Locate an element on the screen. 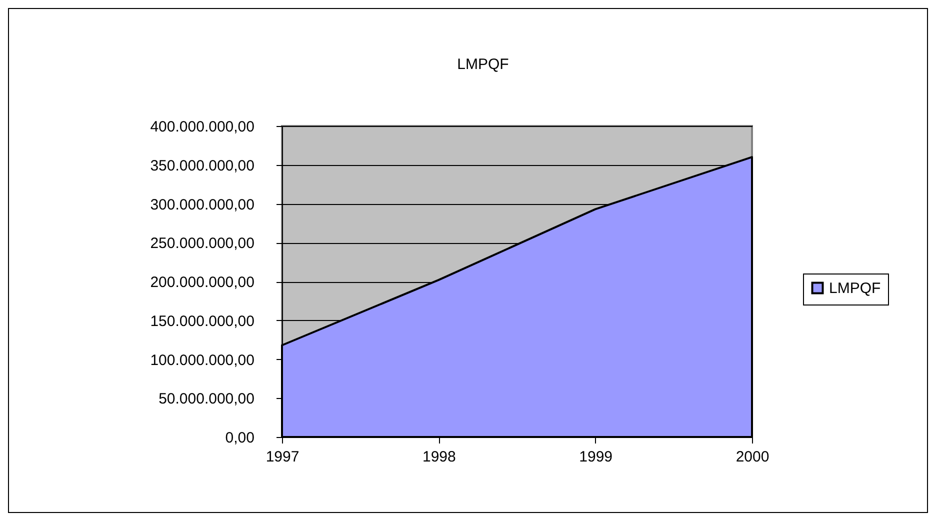 The image size is (929, 515). legend-label: LMPQF is located at coordinates (855, 288).